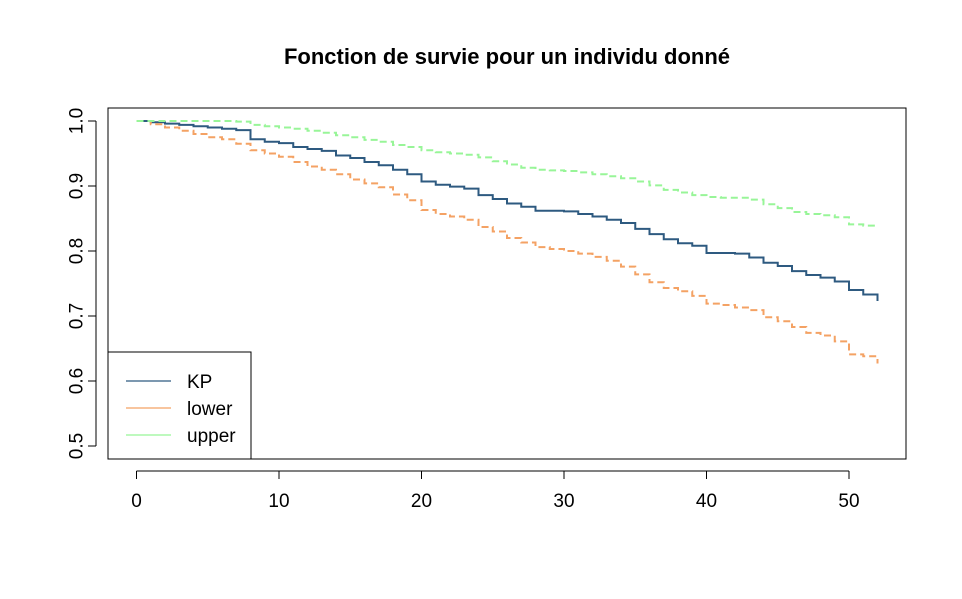  I want to click on y-tick-label: 0.6, so click(77, 381).